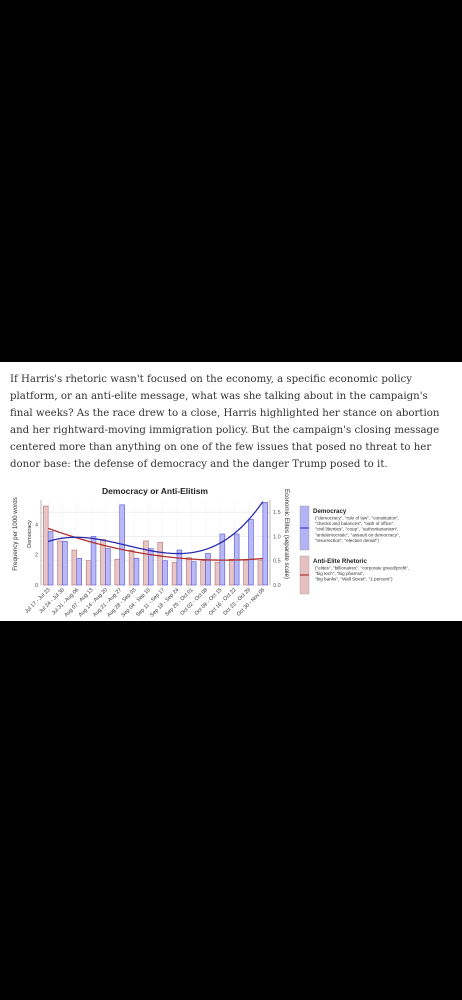 This screenshot has width=462, height=1000. Describe the element at coordinates (36, 556) in the screenshot. I see `left-tick-label: 2` at that location.